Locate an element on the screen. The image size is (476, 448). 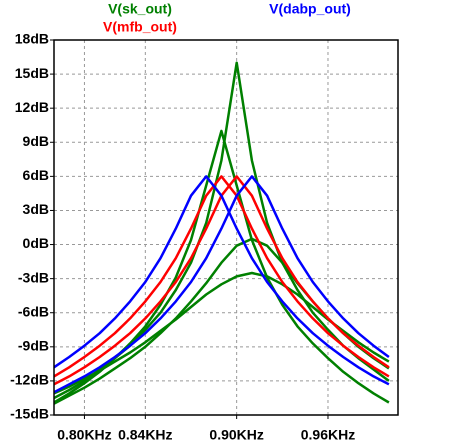
y-tick-label: -12dB is located at coordinates (29, 380).